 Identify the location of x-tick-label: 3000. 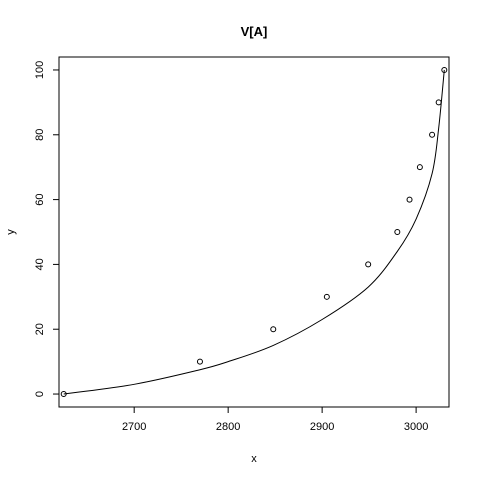
(416, 427).